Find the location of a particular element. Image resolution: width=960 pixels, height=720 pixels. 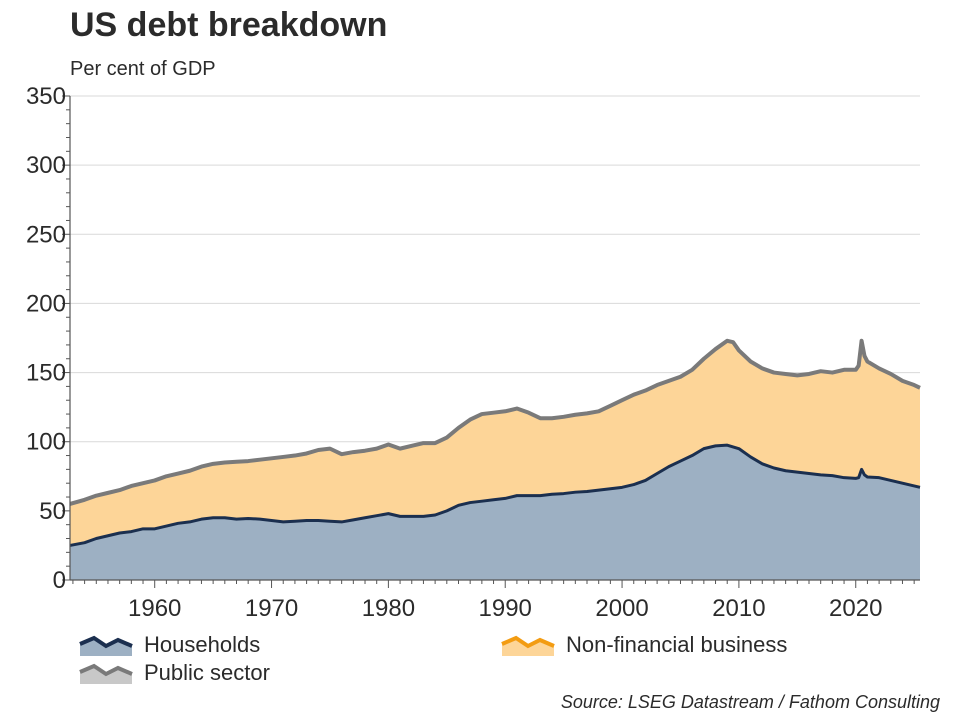

y-tick-label: 50 is located at coordinates (52, 511).